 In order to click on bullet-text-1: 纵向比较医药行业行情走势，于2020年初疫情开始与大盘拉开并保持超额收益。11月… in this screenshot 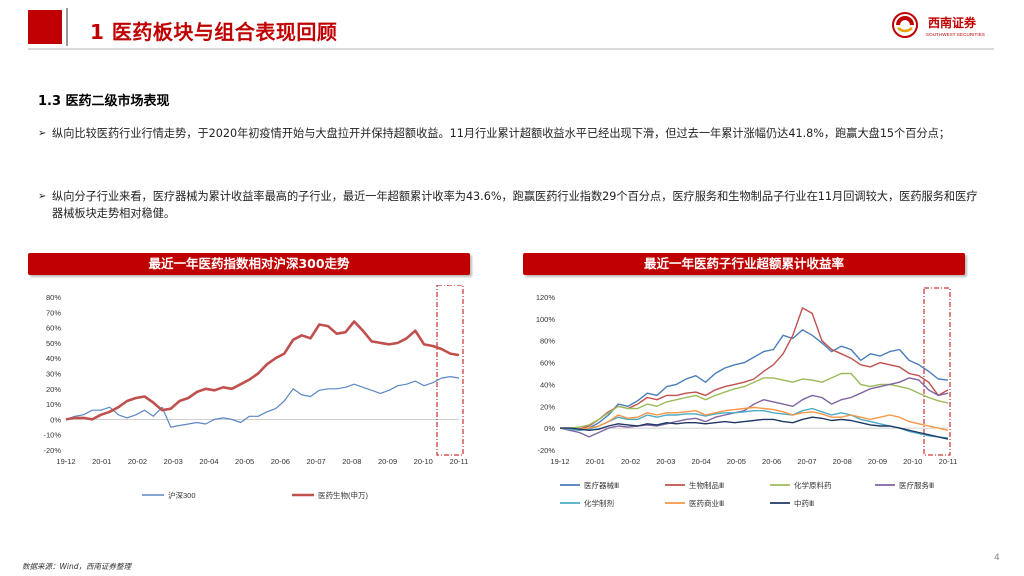, I will do `click(501, 133)`.